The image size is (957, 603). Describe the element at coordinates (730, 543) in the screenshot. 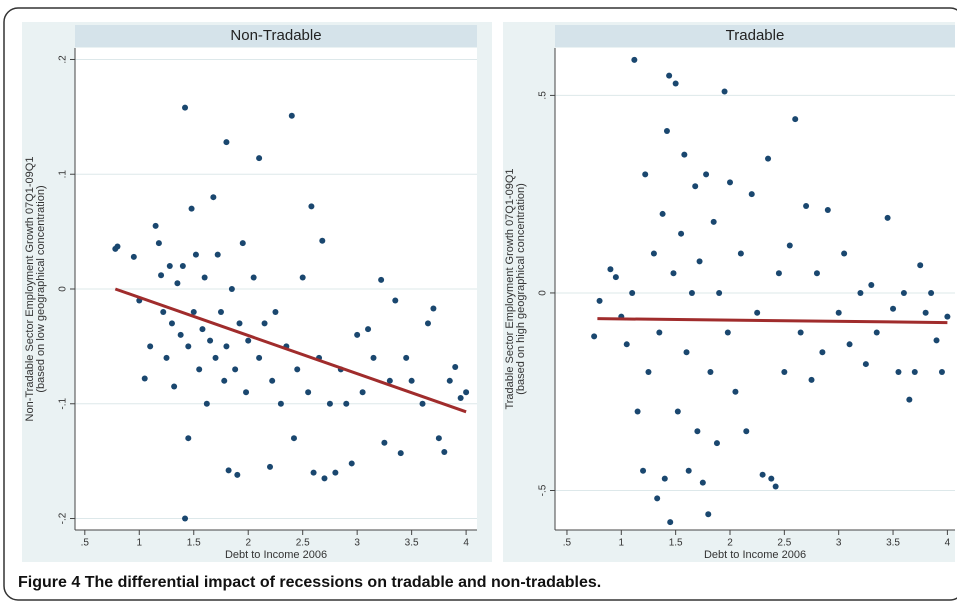

I see `x-tick-label: 2` at that location.